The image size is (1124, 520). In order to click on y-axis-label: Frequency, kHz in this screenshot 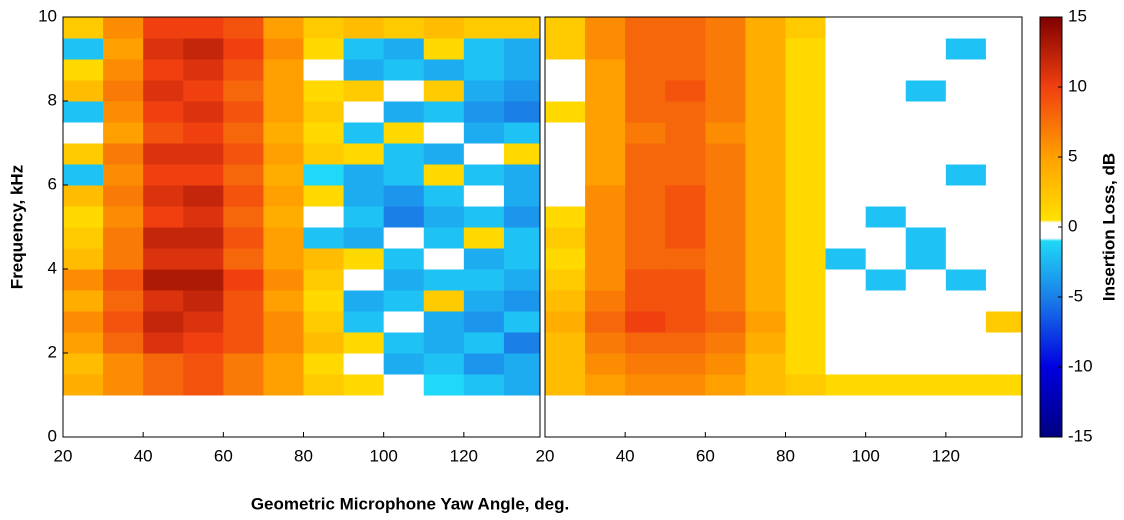, I will do `click(16, 227)`.